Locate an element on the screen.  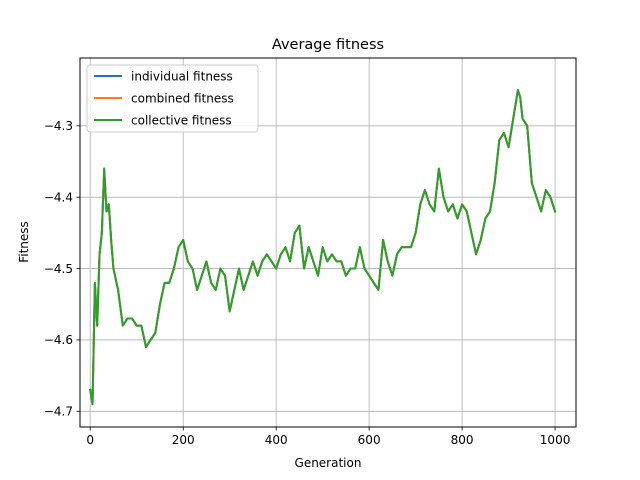
x-tick-label: 400 is located at coordinates (276, 440).